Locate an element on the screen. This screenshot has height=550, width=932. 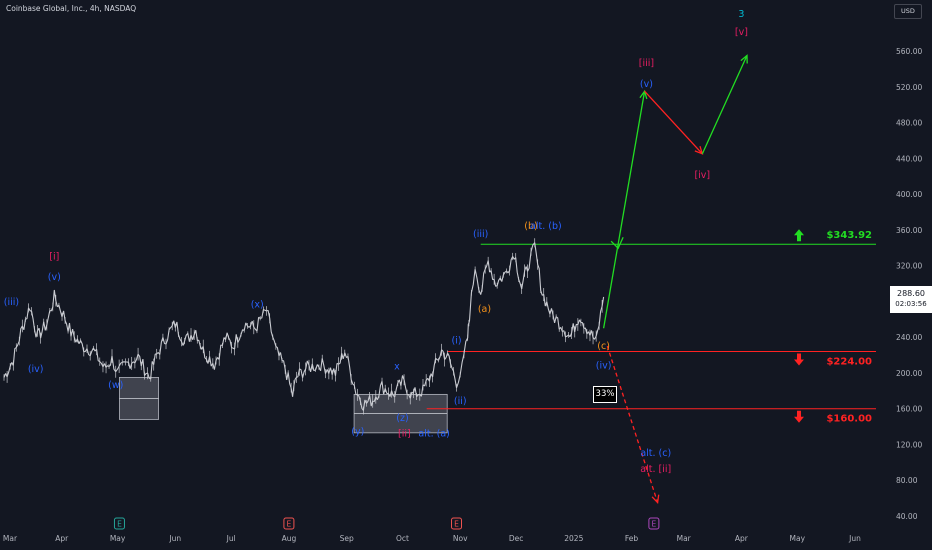
time-tick-12: Mar is located at coordinates (684, 538).